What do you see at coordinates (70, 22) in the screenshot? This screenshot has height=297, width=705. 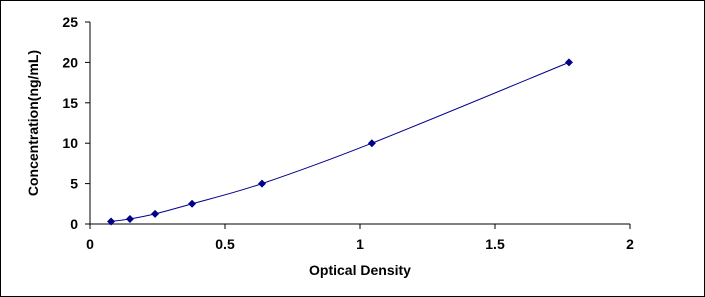 I see `y-tick-label: 25` at bounding box center [70, 22].